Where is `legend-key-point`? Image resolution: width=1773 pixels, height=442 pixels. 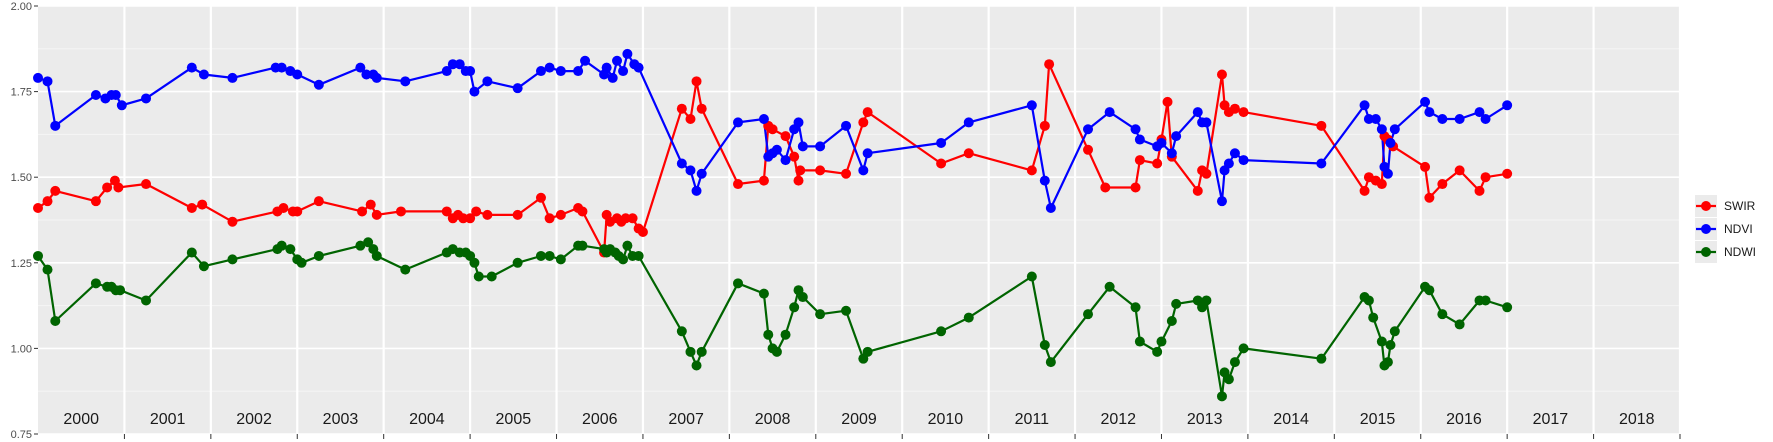 legend-key-point is located at coordinates (1706, 252).